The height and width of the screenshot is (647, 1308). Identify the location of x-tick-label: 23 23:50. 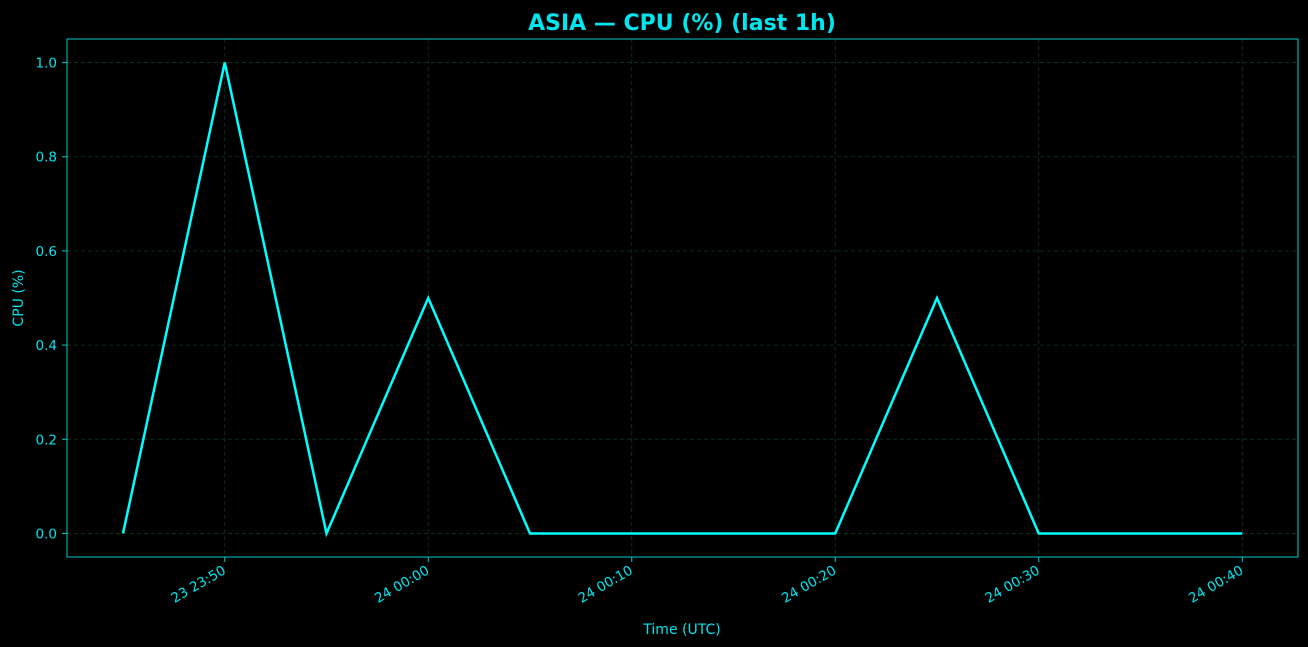
(198, 585).